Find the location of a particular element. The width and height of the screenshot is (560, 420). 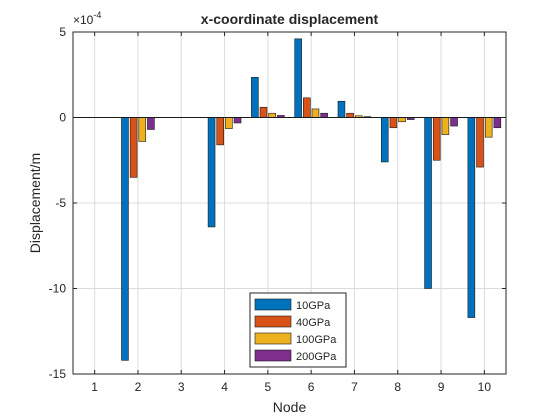

x-tick-label: 6 is located at coordinates (311, 387).